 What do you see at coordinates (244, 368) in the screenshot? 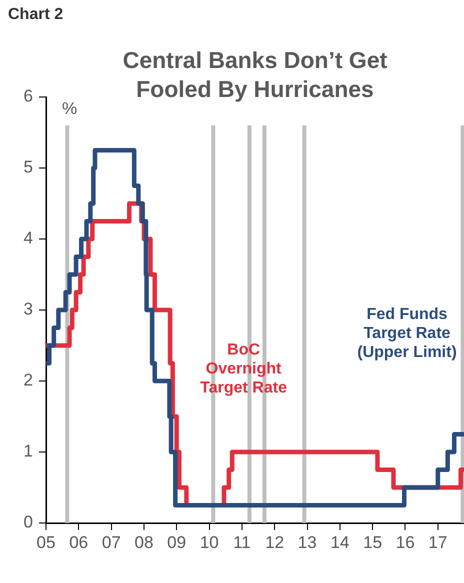
I see `series-label: BoC Overnight Target Rate` at bounding box center [244, 368].